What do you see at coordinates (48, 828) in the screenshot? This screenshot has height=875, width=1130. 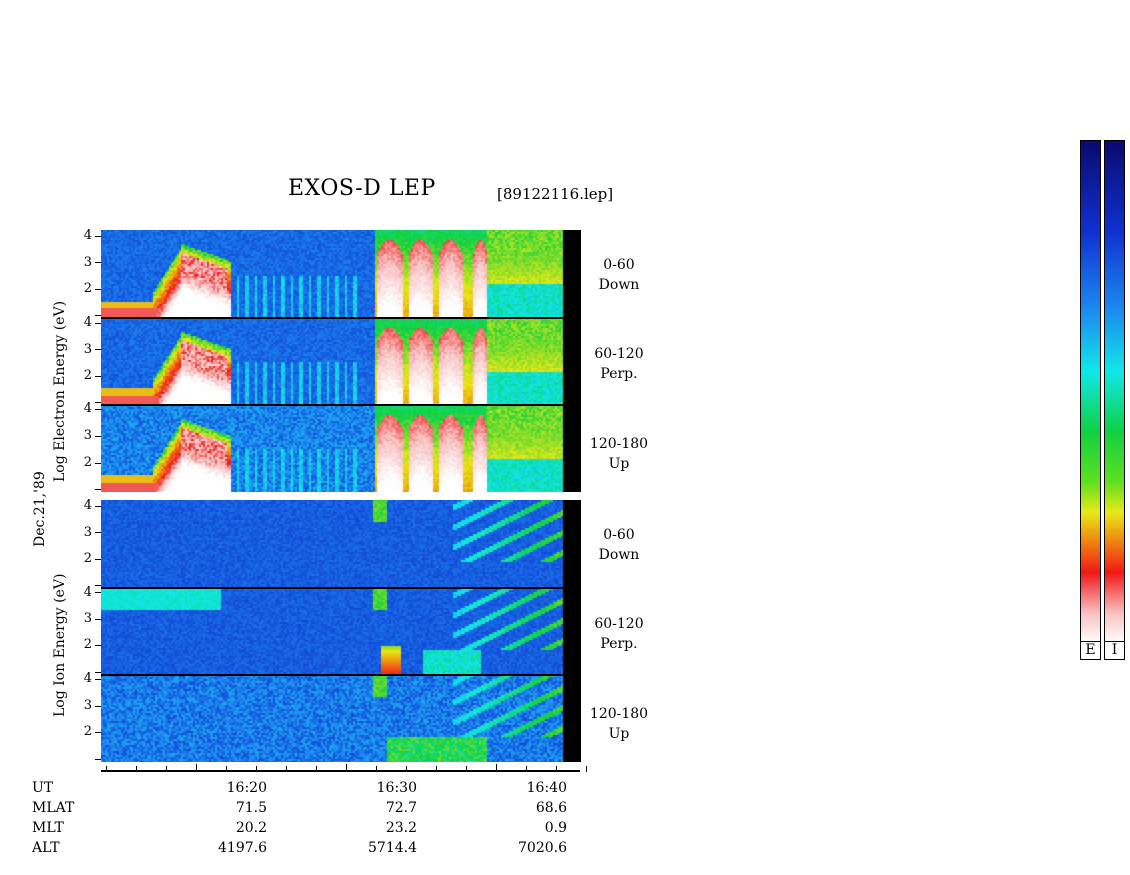 I see `footer-label-mlt: MLT` at bounding box center [48, 828].